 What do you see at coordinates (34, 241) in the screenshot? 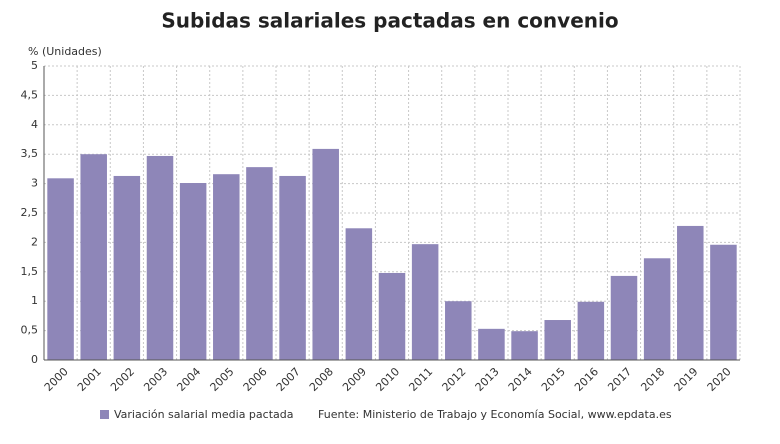
I see `y-tick-label: 2` at bounding box center [34, 241].